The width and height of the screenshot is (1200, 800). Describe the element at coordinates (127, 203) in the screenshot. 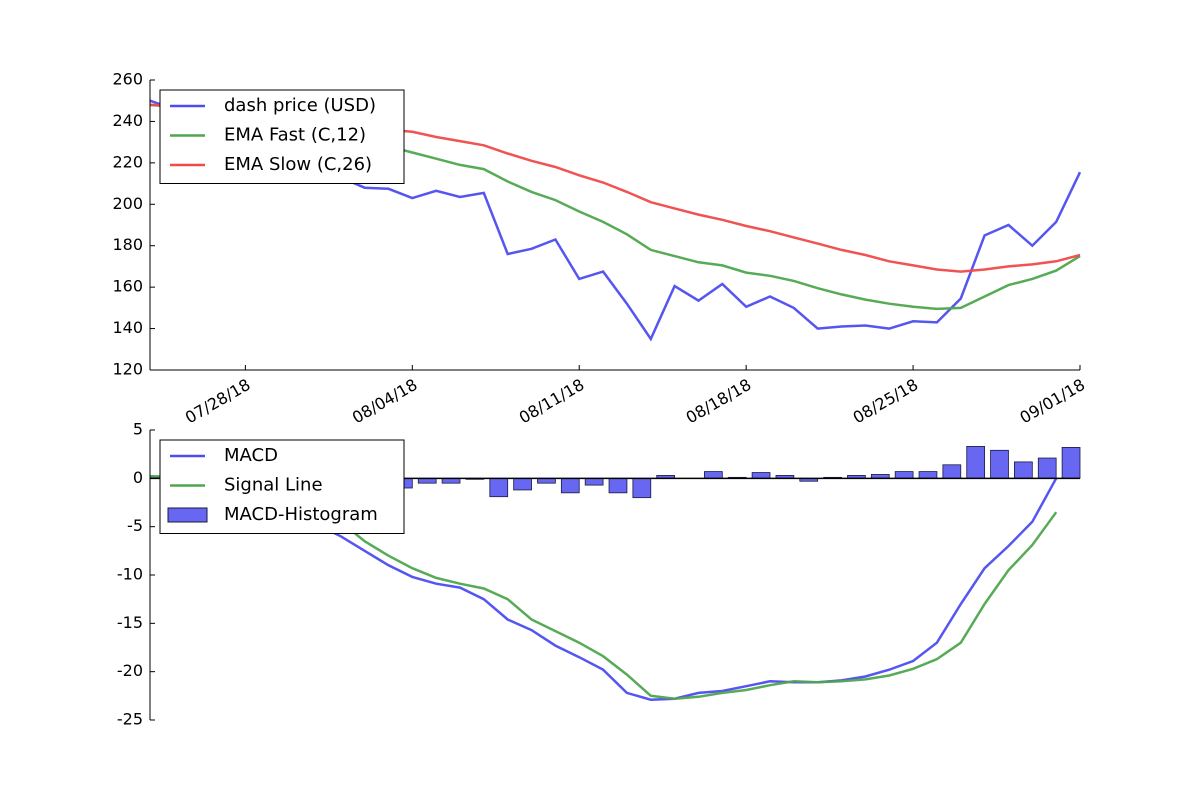

I see `y-tick-label: 200` at that location.